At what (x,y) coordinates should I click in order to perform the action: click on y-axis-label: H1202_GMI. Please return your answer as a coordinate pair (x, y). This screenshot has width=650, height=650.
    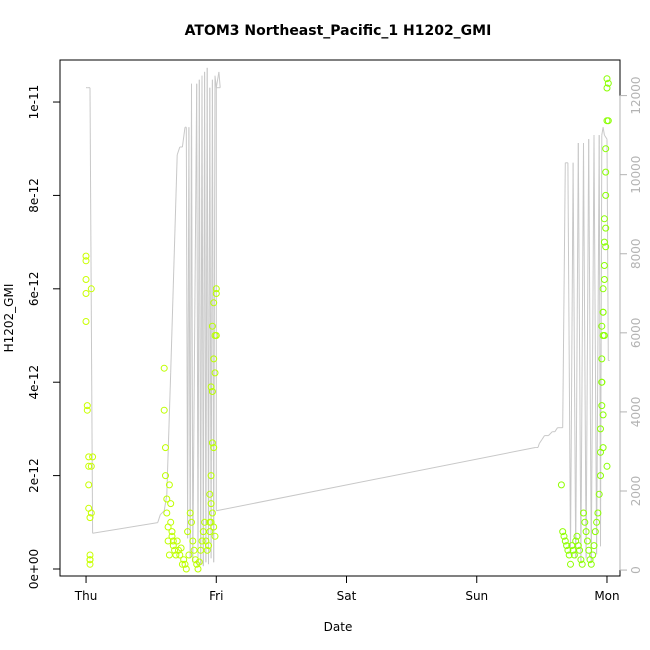
    Looking at the image, I should click on (9, 318).